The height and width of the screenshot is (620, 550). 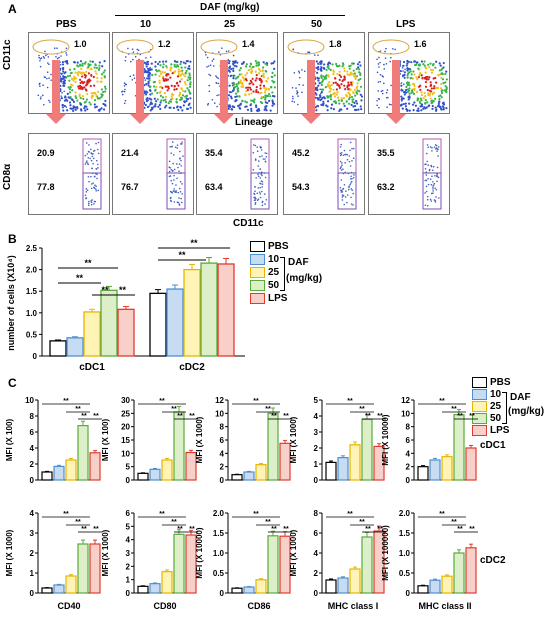 I want to click on x-axis-label: MHC class I, so click(x=353, y=606).